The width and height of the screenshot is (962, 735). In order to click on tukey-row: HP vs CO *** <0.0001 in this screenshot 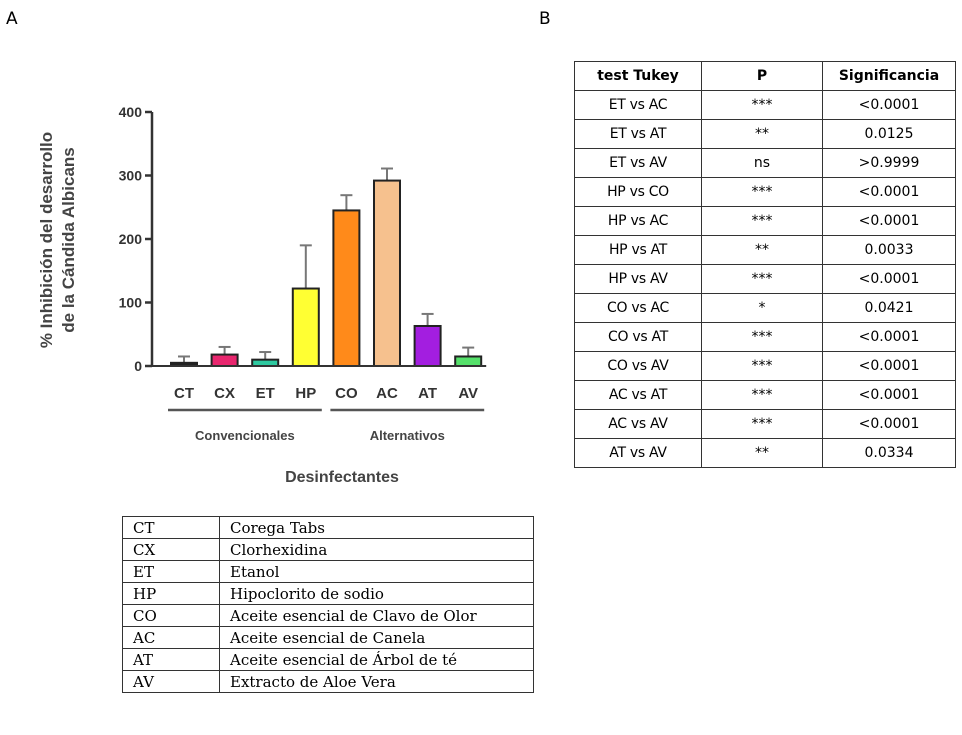, I will do `click(765, 192)`.